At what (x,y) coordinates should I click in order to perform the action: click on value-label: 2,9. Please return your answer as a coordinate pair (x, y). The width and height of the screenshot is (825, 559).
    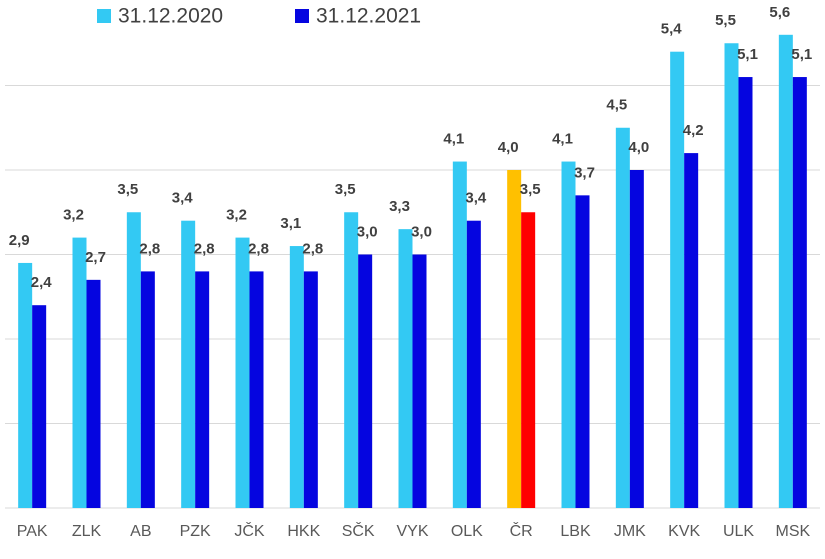
    Looking at the image, I should click on (19, 240).